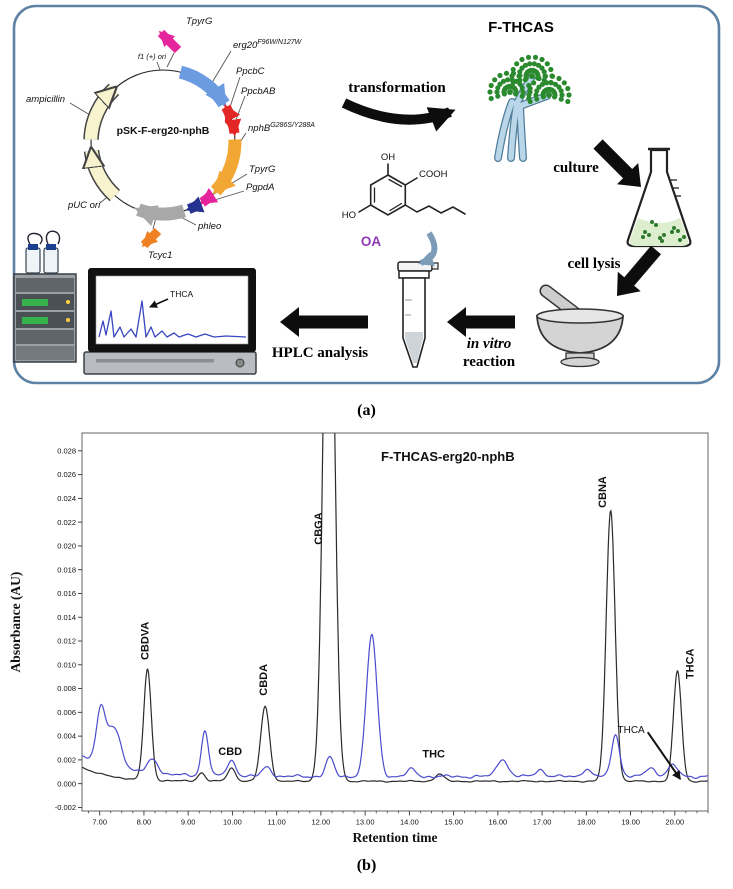 The image size is (733, 889). Describe the element at coordinates (453, 822) in the screenshot. I see `x-tick-label: 15.00` at that location.